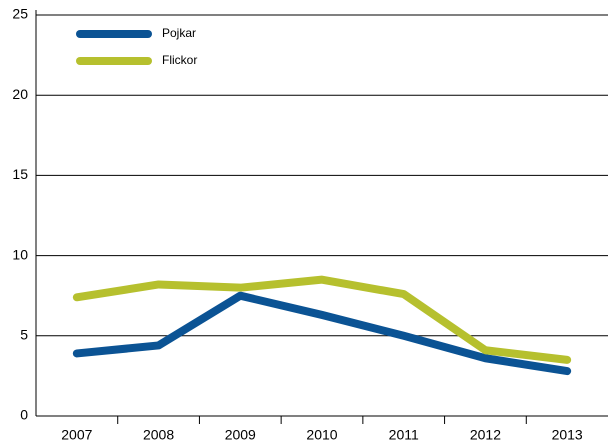  What do you see at coordinates (567, 435) in the screenshot?
I see `x-tick-label: 2013` at bounding box center [567, 435].